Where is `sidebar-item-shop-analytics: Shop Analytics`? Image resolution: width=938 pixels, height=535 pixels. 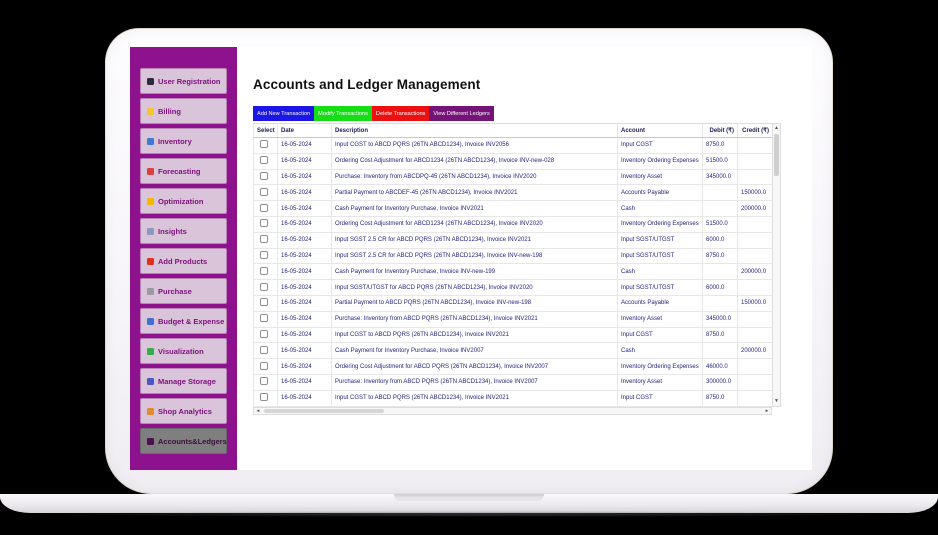 sidebar-item-shop-analytics: Shop Analytics is located at coordinates (183, 411).